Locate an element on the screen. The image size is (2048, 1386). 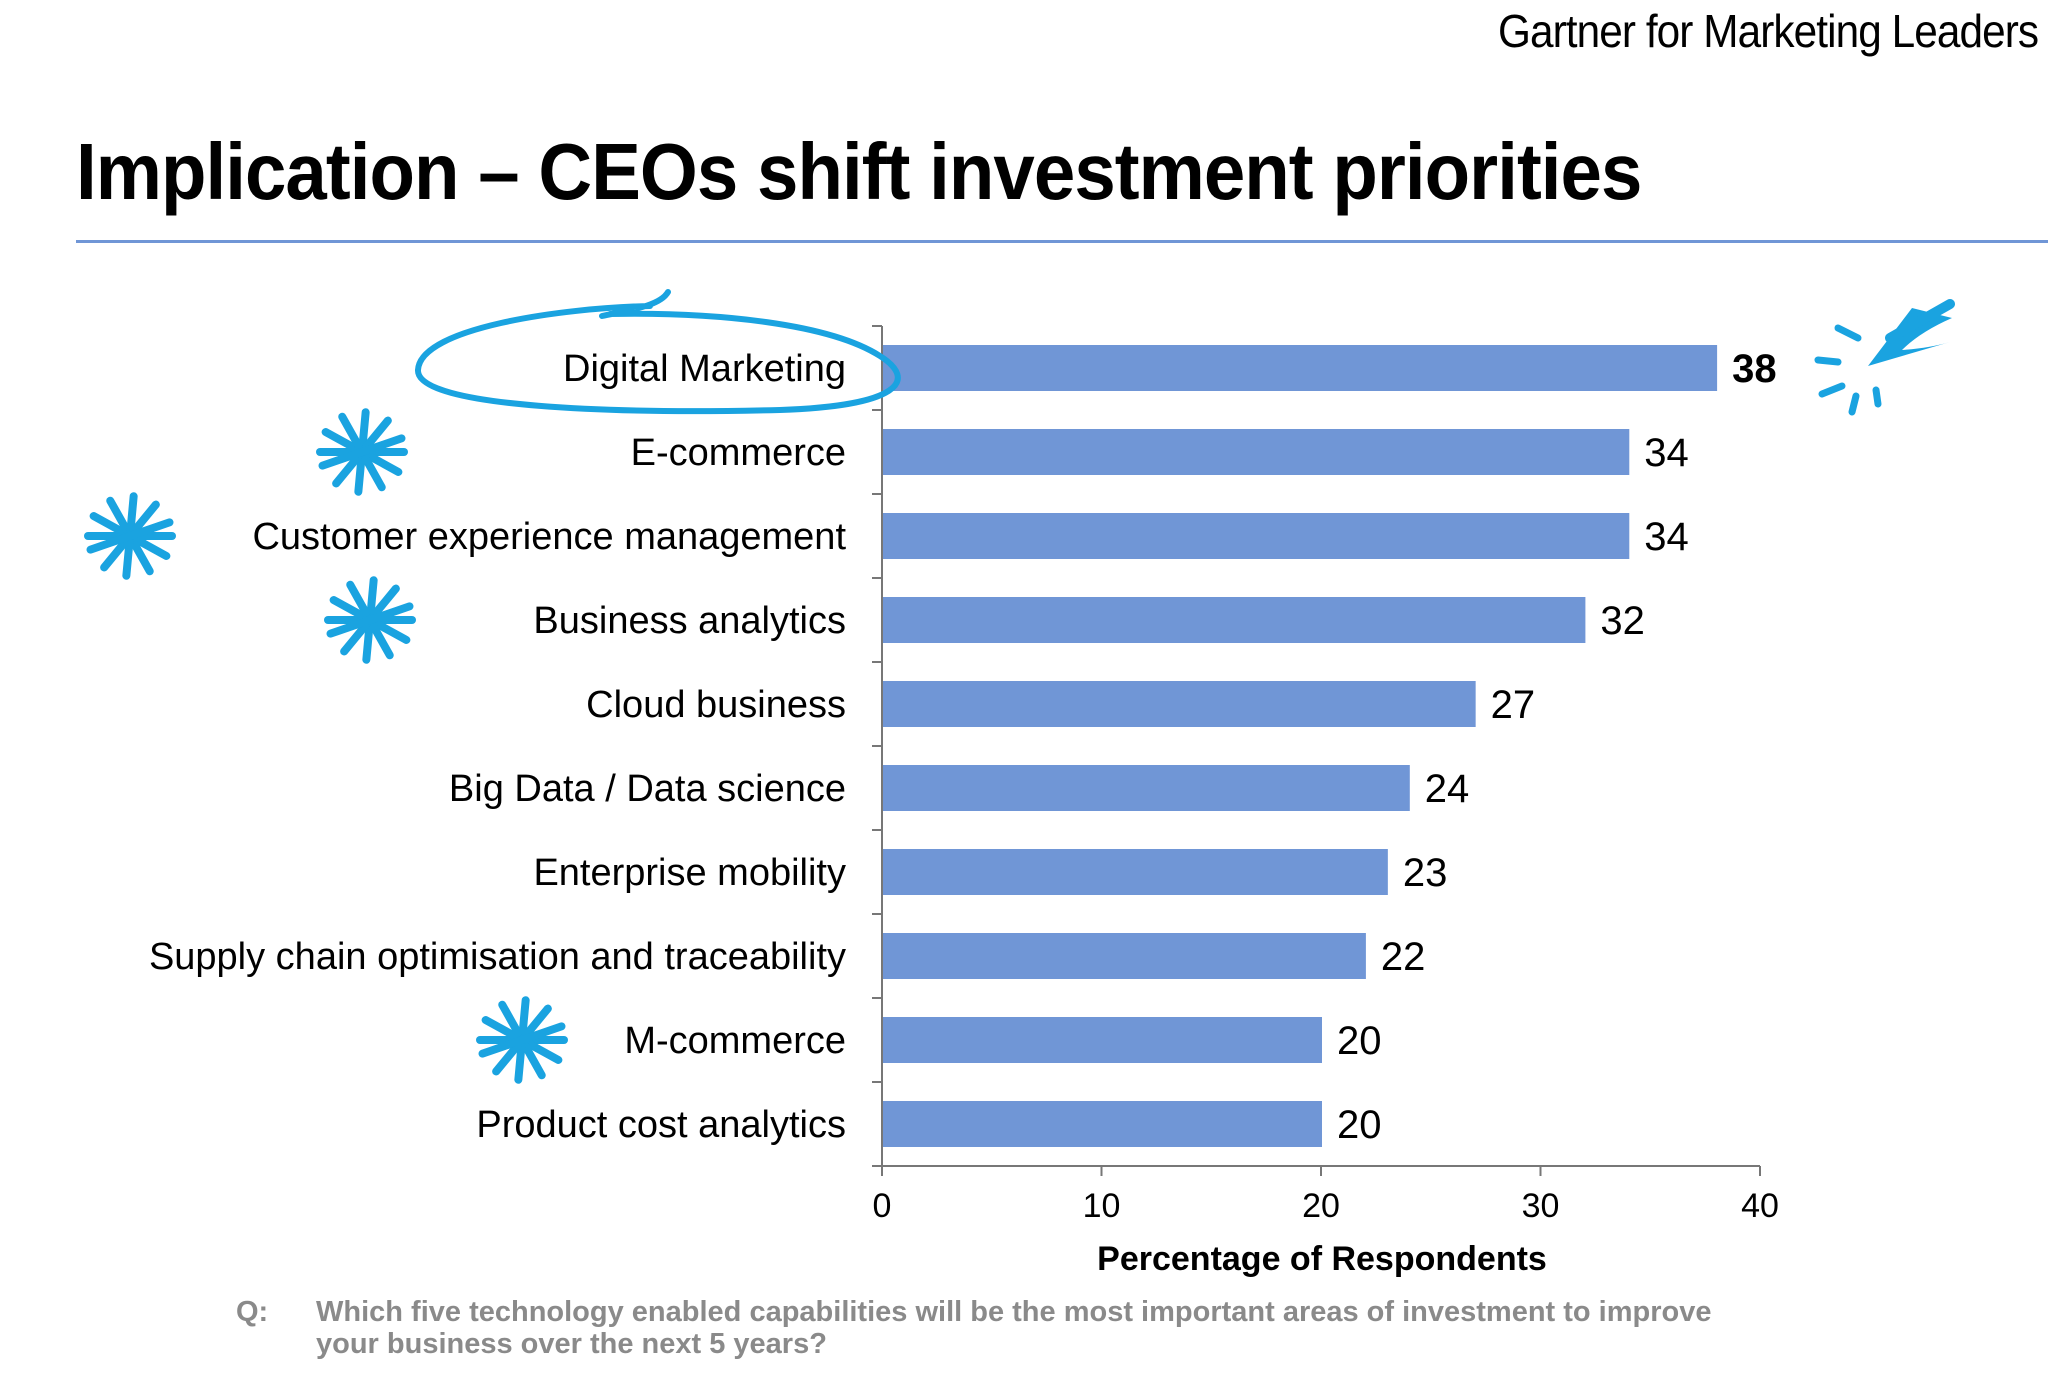
x-tick-label: 40 is located at coordinates (1760, 1206).